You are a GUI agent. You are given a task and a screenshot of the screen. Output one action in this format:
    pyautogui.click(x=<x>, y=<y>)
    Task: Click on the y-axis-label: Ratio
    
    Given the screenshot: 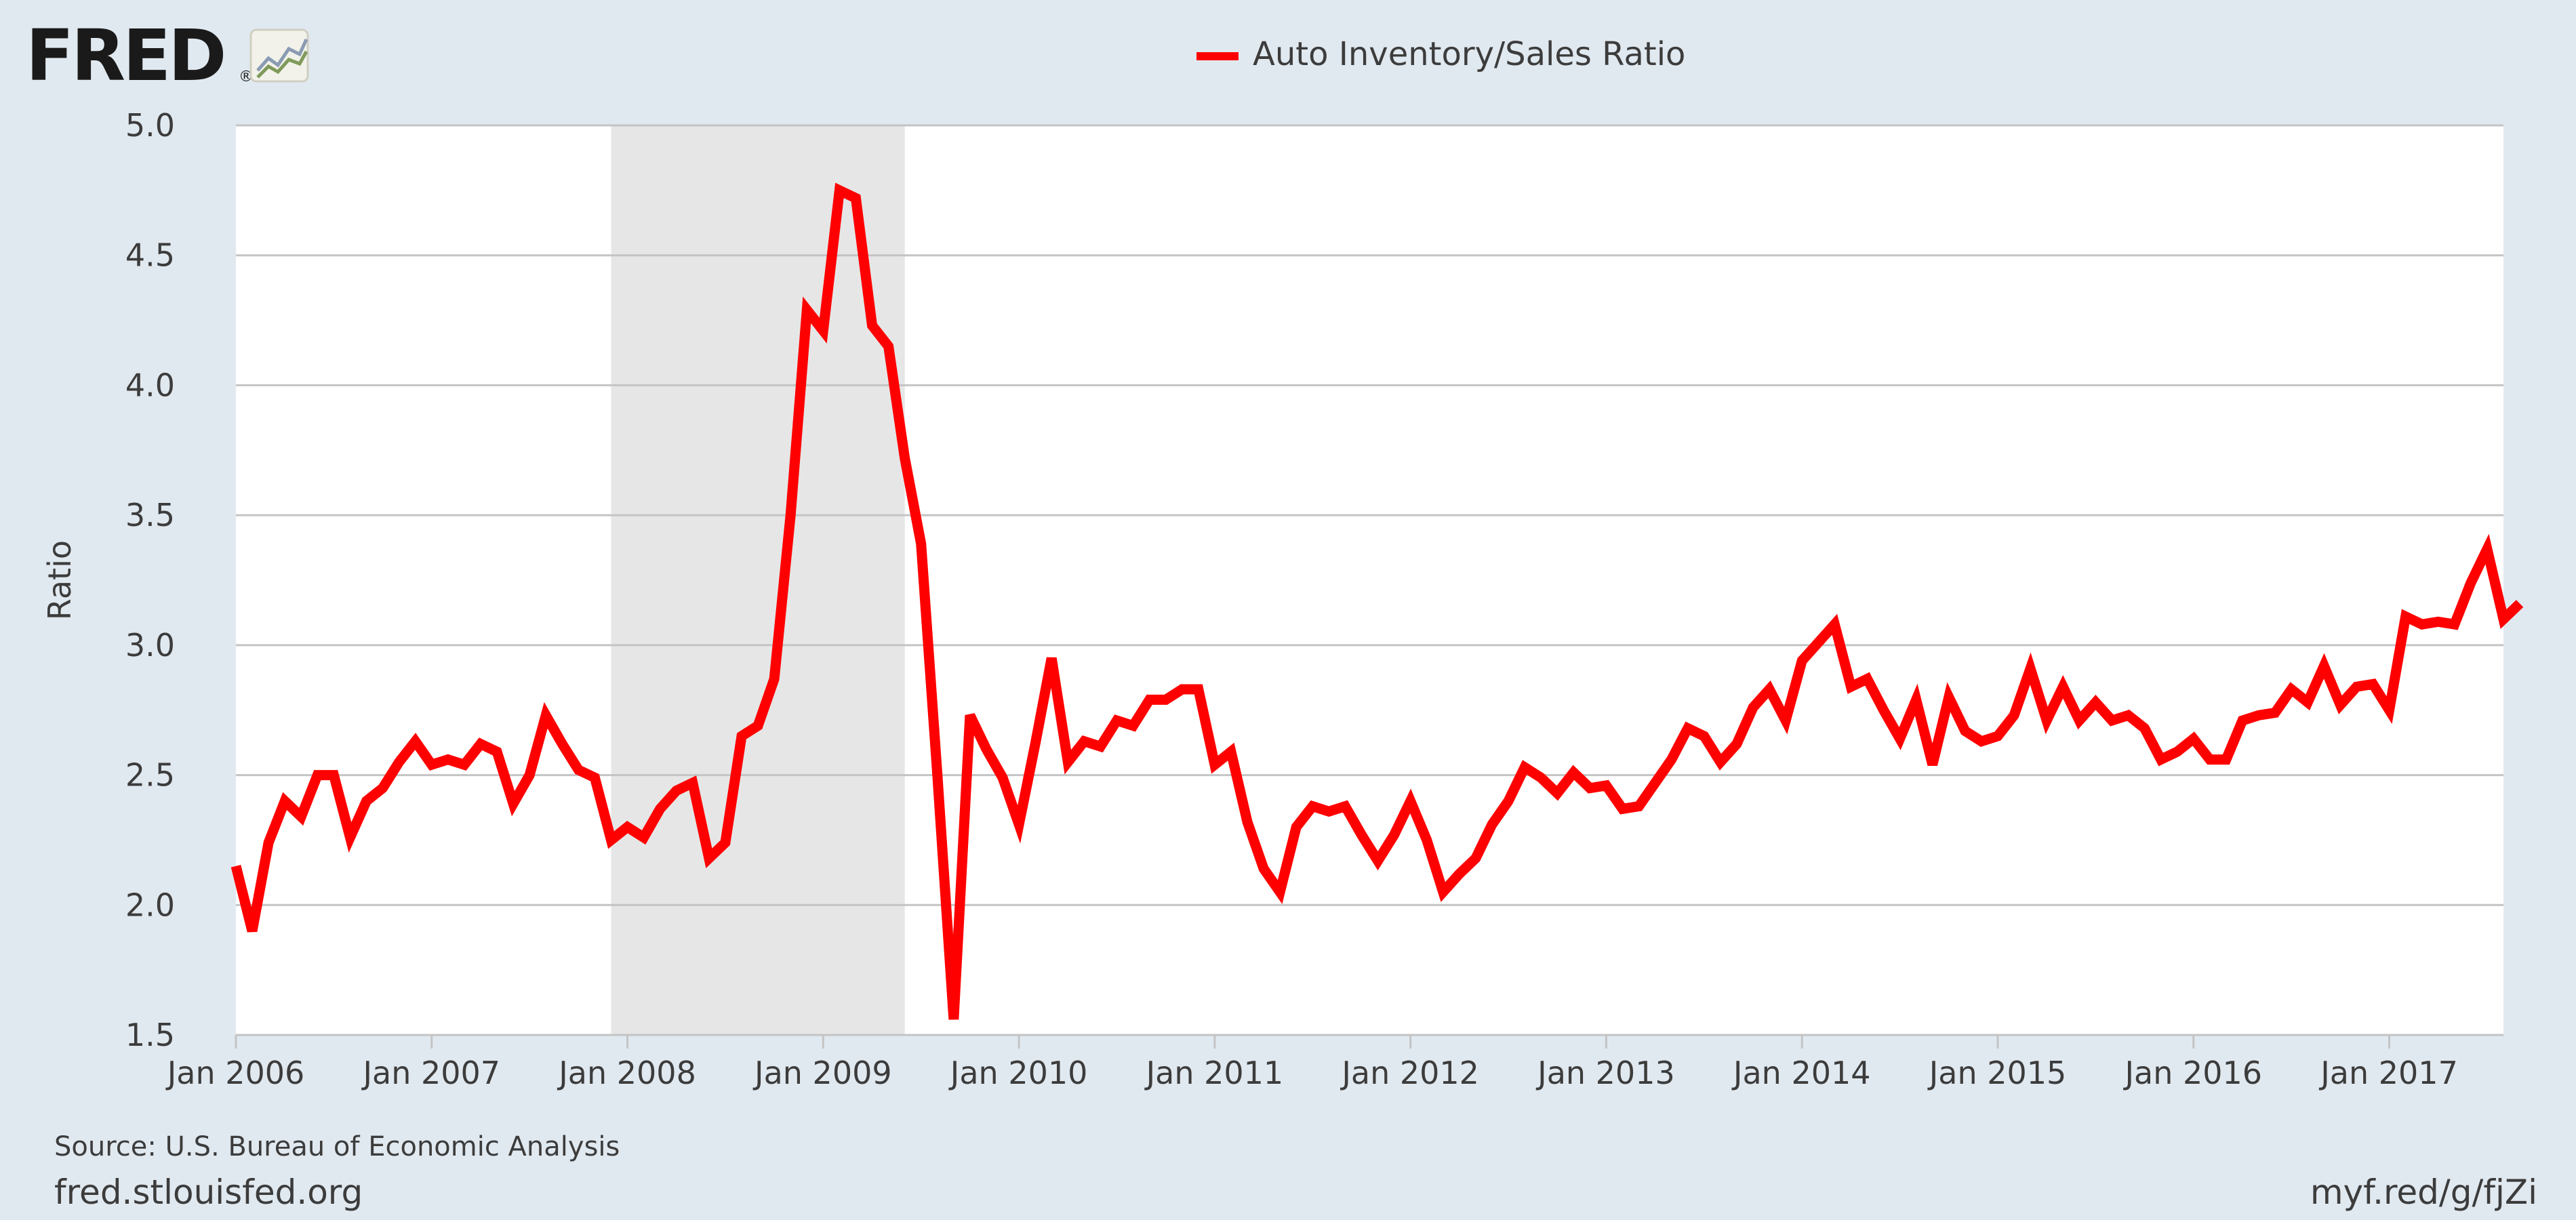 What is the action you would take?
    pyautogui.click(x=59, y=580)
    